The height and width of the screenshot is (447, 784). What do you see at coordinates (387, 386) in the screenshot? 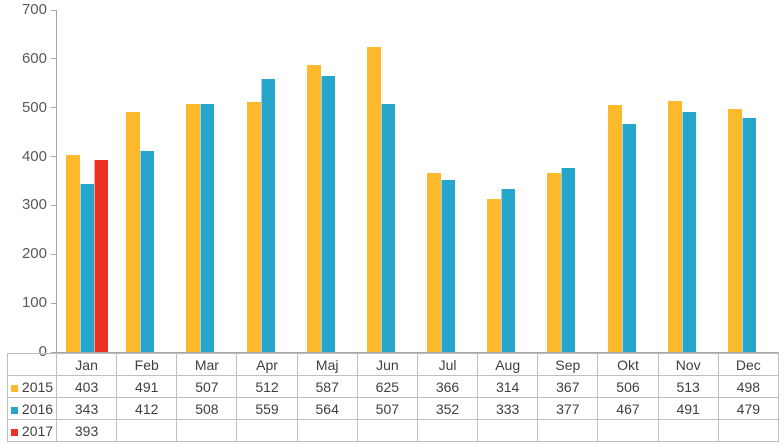
I see `value-cell: 625` at bounding box center [387, 386].